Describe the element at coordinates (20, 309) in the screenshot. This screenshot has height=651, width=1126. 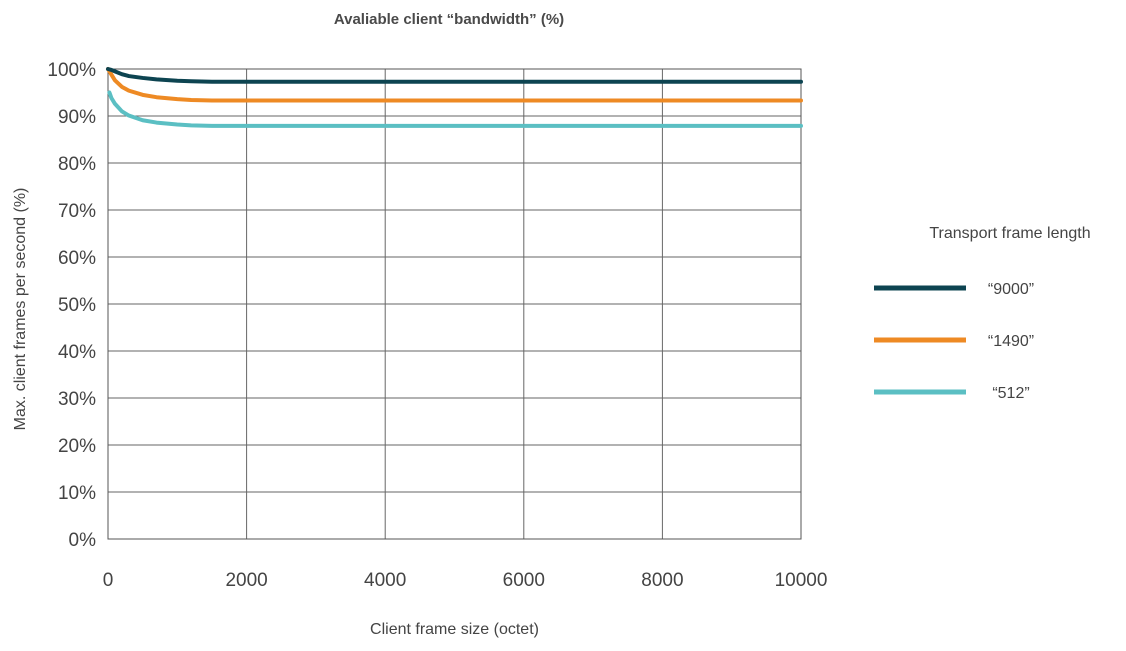
I see `y-axis-title: Max. client frames per second (%)` at that location.